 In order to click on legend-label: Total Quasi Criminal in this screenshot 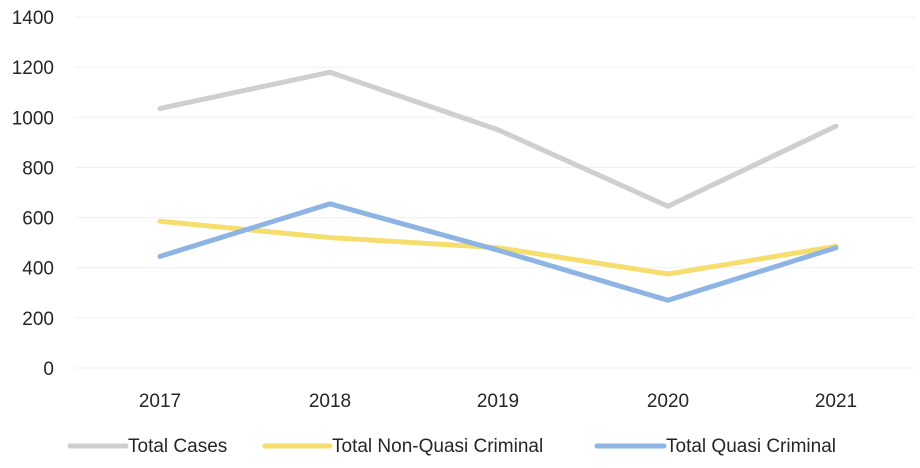, I will do `click(751, 446)`.